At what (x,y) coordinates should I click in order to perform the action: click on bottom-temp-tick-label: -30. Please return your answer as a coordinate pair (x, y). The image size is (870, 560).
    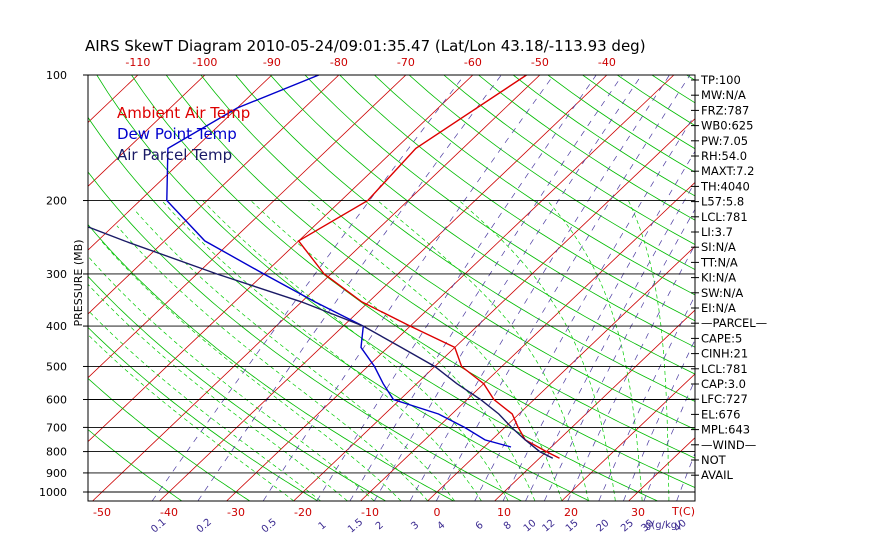
    Looking at the image, I should click on (236, 512).